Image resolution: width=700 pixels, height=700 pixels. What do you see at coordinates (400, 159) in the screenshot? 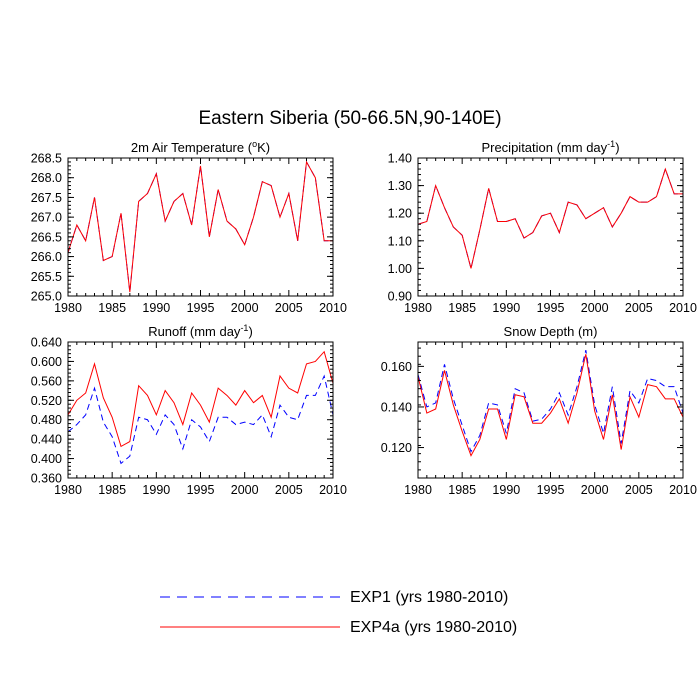
I see `y-tick-label: 1.40` at bounding box center [400, 159].